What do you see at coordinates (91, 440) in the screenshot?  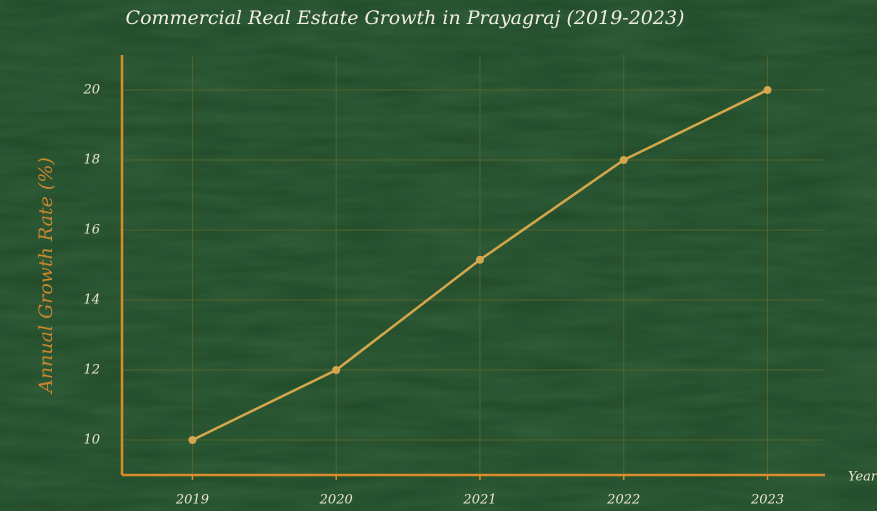 I see `y-tick-label: 10` at bounding box center [91, 440].